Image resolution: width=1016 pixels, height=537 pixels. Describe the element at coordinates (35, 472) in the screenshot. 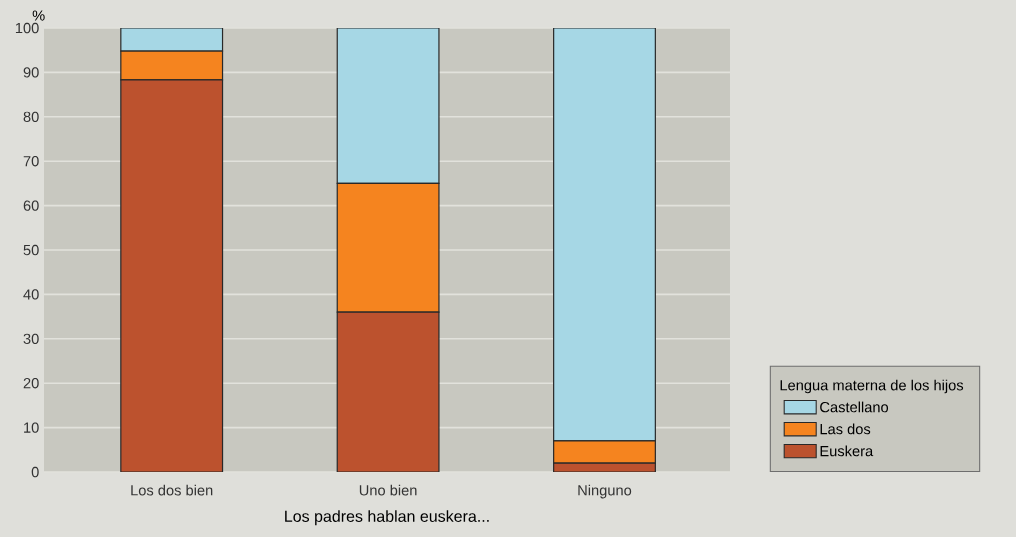

I see `y-tick-label: 0` at that location.